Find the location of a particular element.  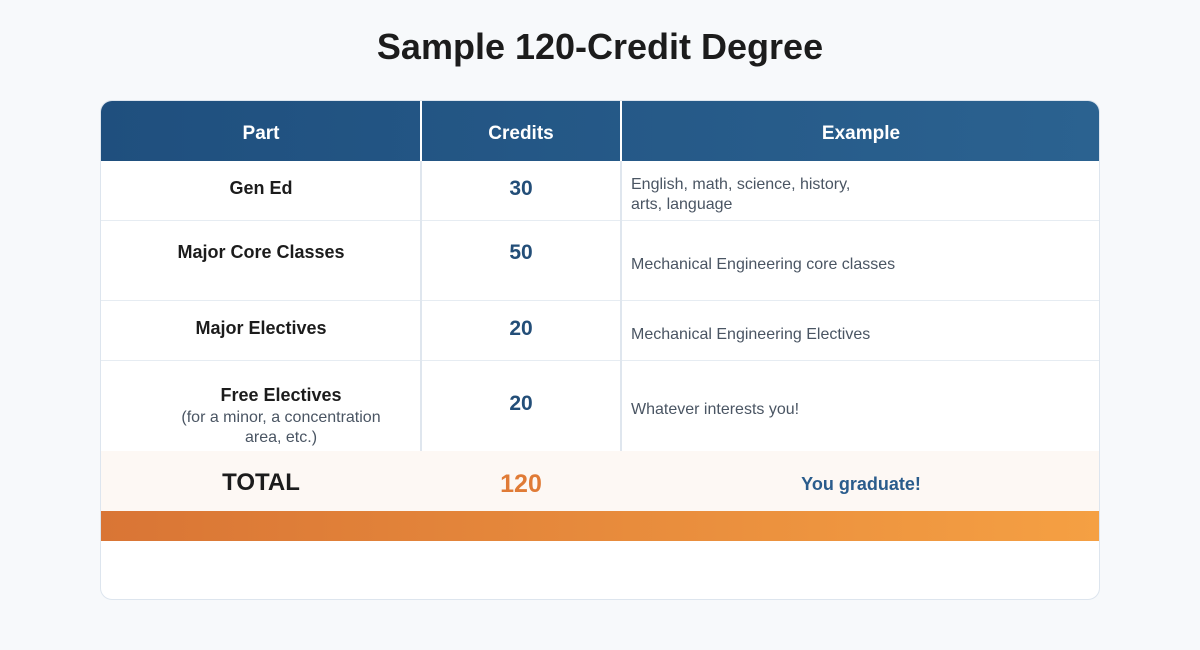

credits-value: 30 is located at coordinates (521, 188).